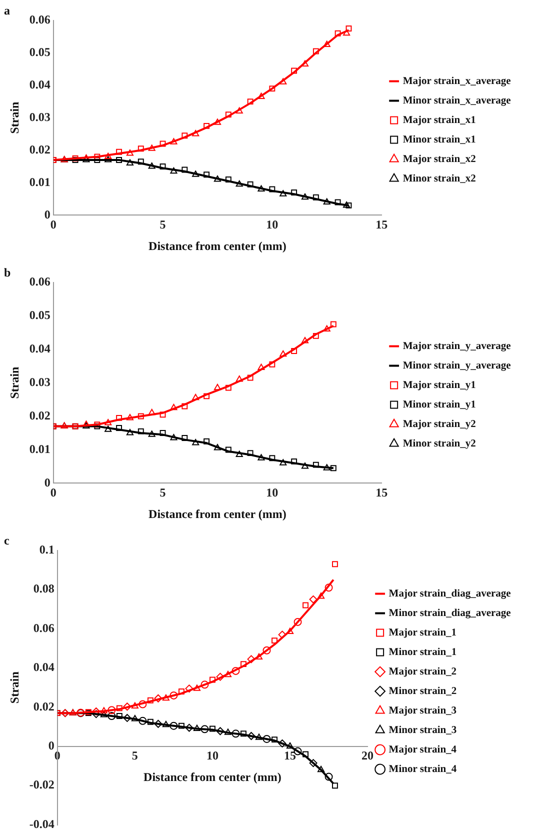 Image resolution: width=537 pixels, height=839 pixels. What do you see at coordinates (39, 348) in the screenshot?
I see `y-tick-label: 0.04` at bounding box center [39, 348].